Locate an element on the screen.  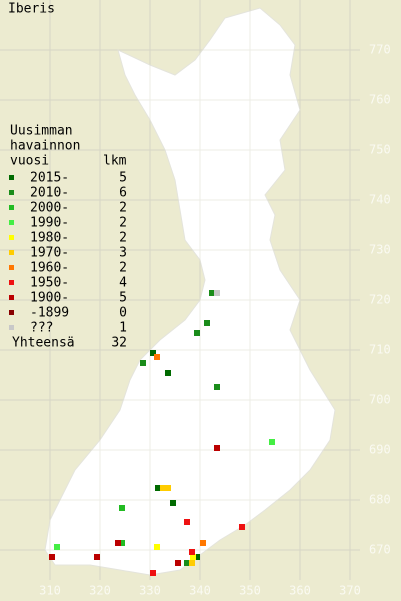
legend-label: 1960- is located at coordinates (49, 268).